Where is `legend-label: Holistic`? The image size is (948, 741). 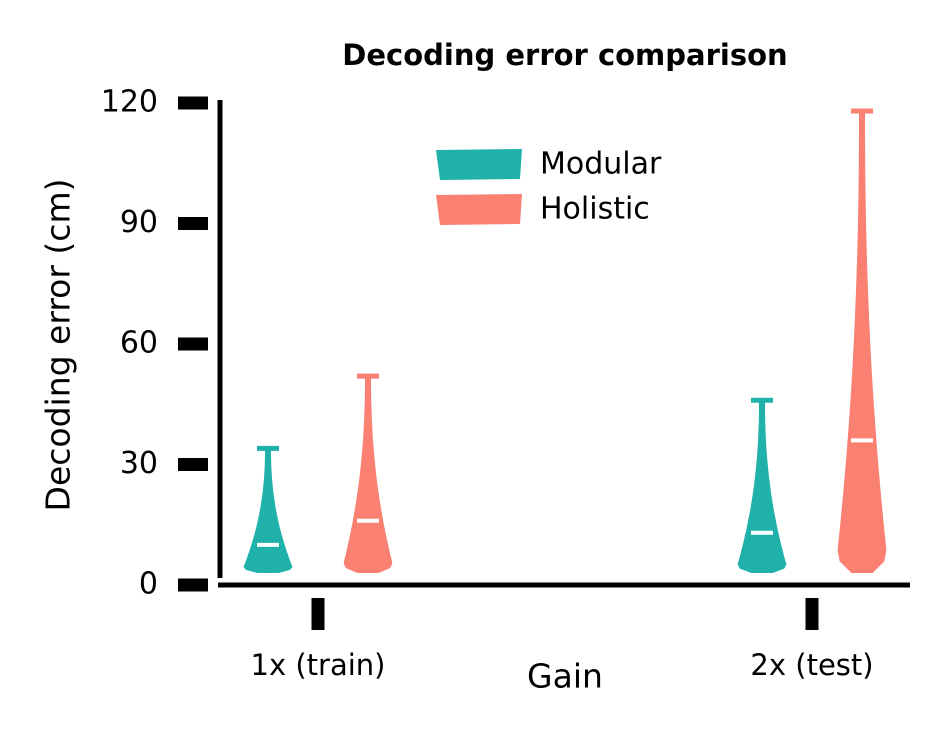 legend-label: Holistic is located at coordinates (595, 209).